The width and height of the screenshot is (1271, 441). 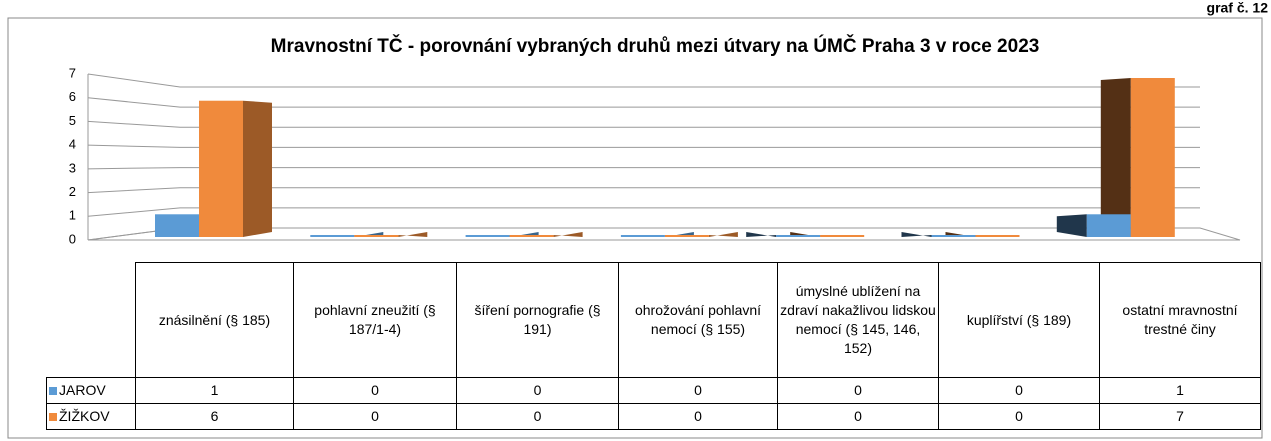 What do you see at coordinates (1180, 320) in the screenshot?
I see `category-header: ostatní mravnostní trestné činy` at bounding box center [1180, 320].